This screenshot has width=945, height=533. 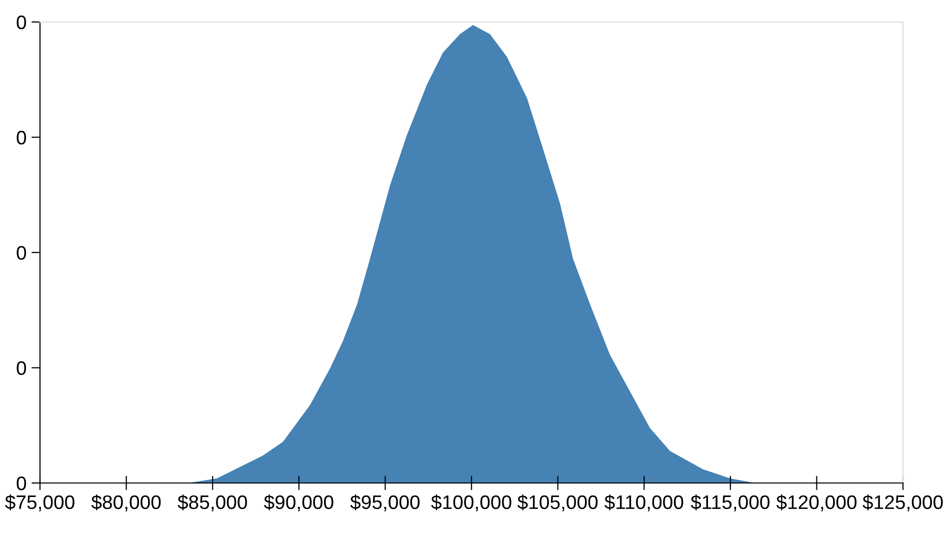 What do you see at coordinates (816, 503) in the screenshot?
I see `x-tick-label: $120,000` at bounding box center [816, 503].